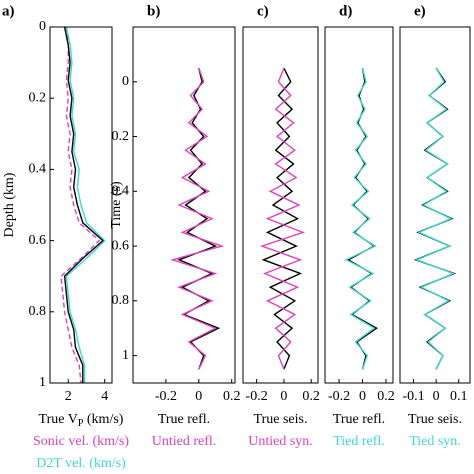 The width and height of the screenshot is (474, 474). What do you see at coordinates (459, 396) in the screenshot?
I see `x-tick-label: 0.1` at bounding box center [459, 396].